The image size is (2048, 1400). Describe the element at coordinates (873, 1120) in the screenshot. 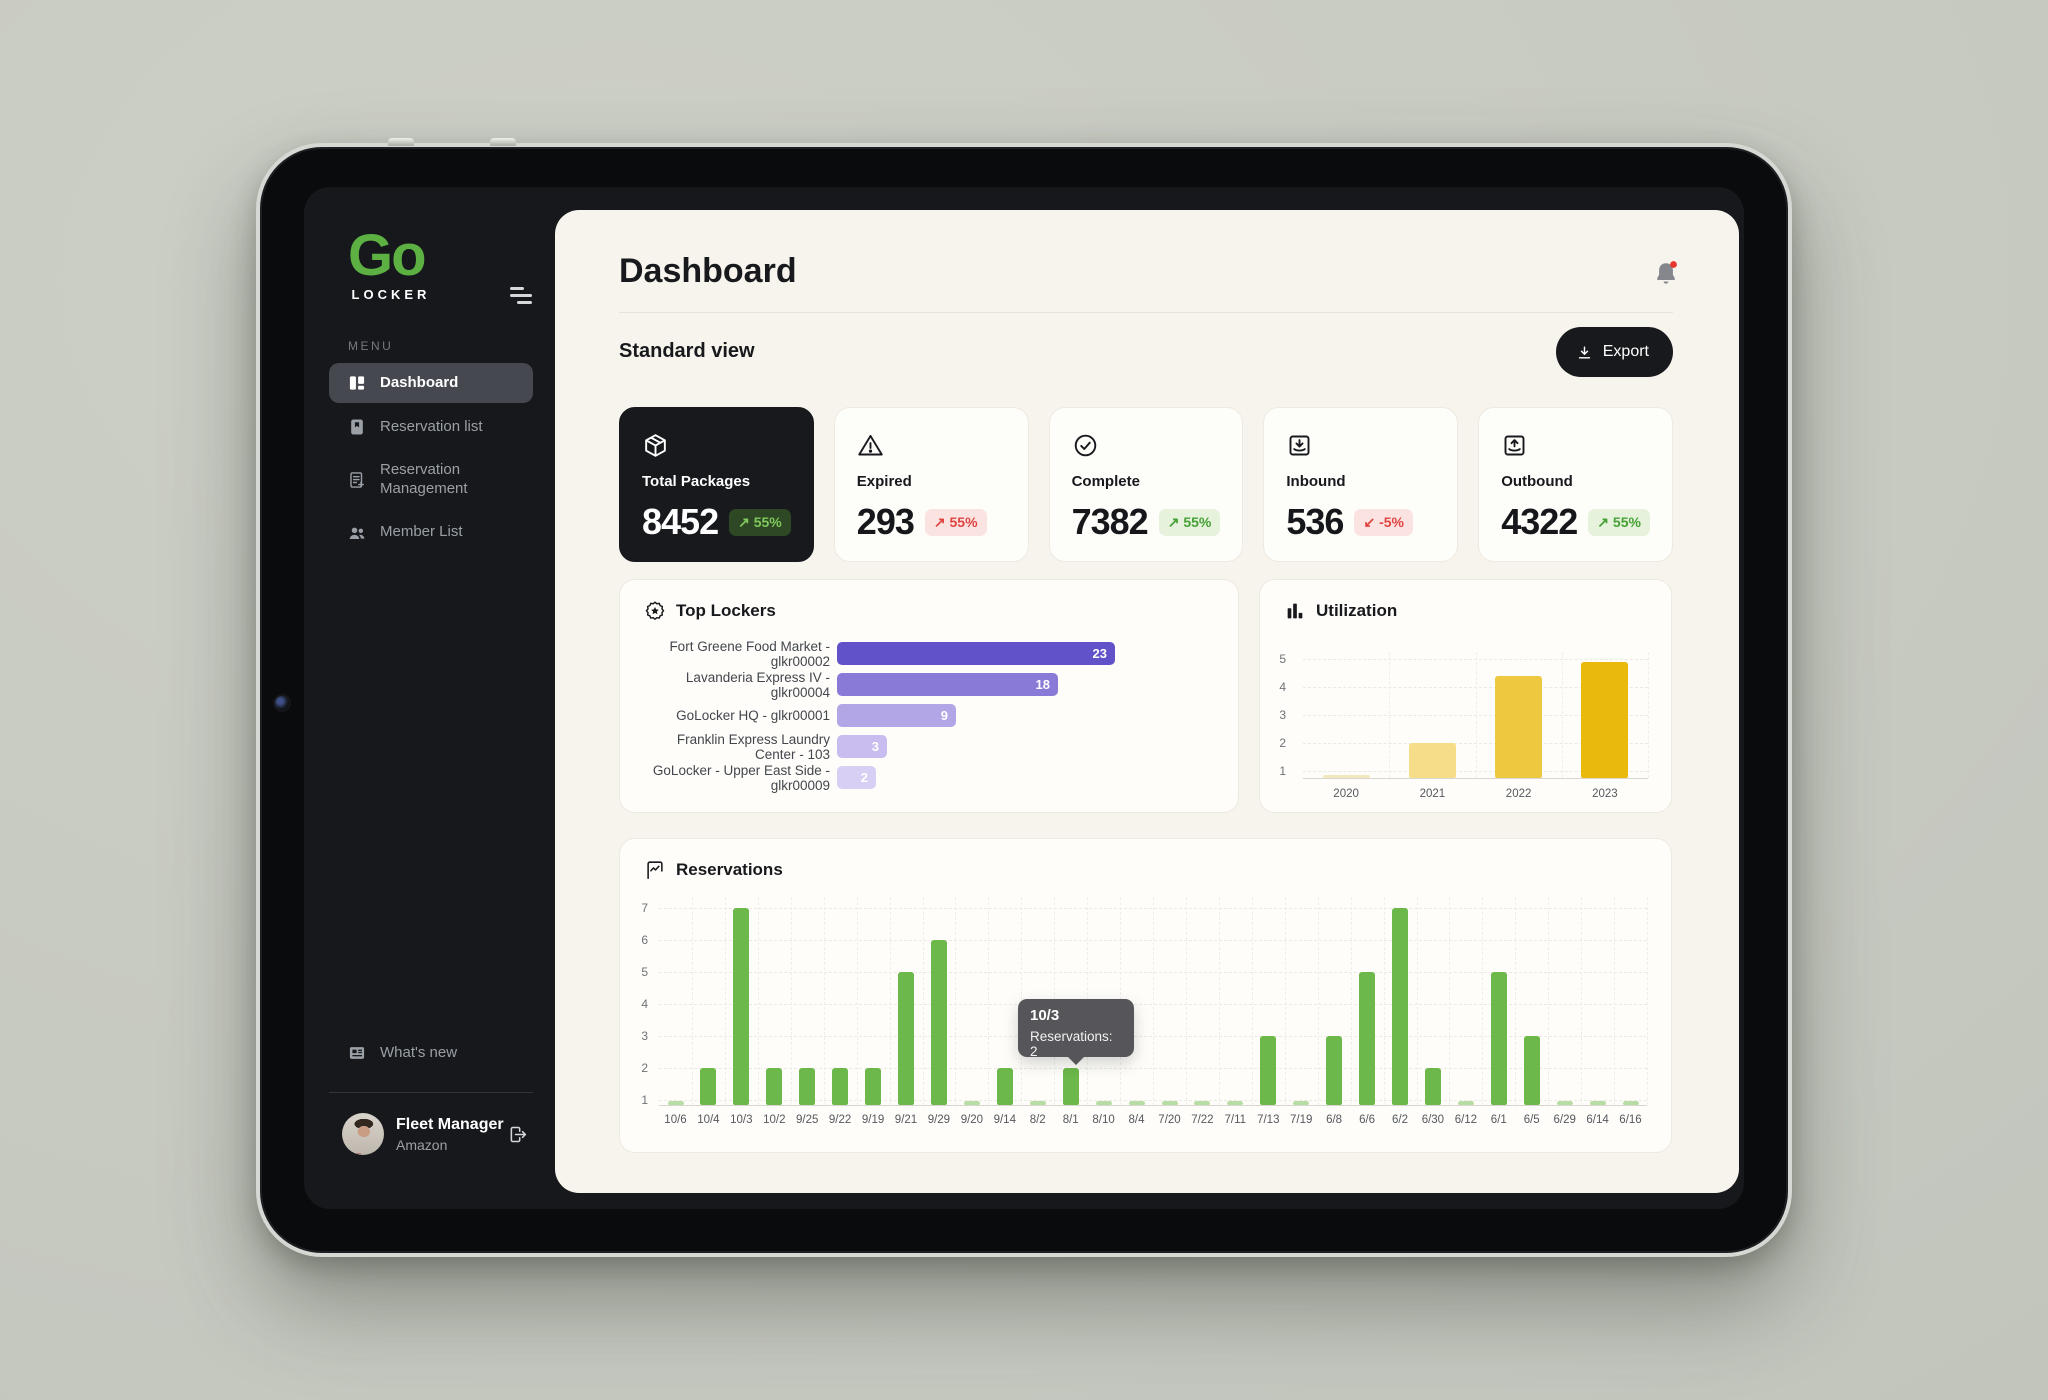

I see `x-tick-label: 9/19` at that location.